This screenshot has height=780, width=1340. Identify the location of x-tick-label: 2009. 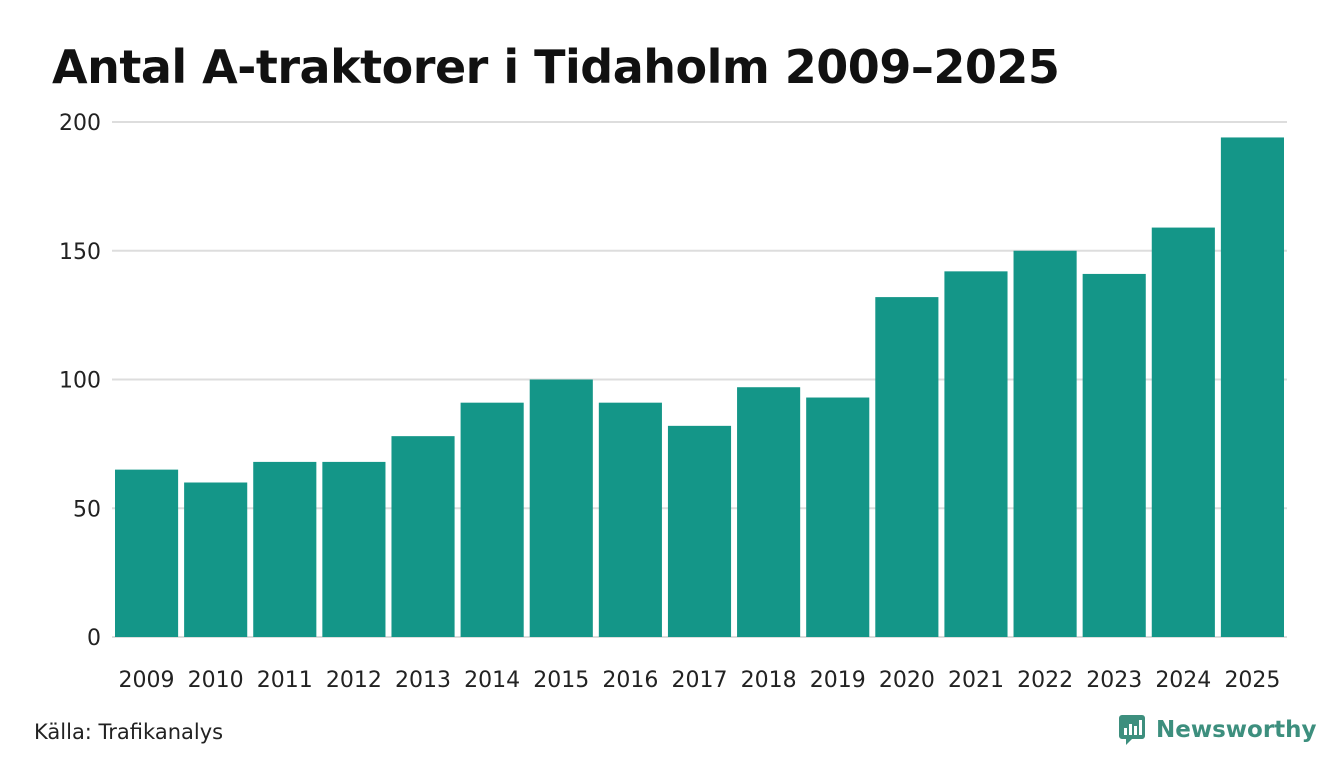
(147, 680).